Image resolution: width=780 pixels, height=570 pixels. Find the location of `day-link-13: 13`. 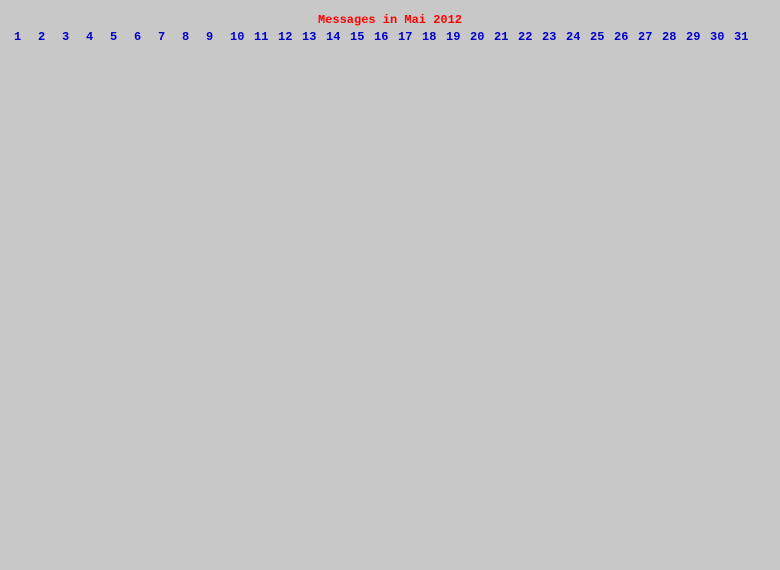

day-link-13: 13 is located at coordinates (309, 37).